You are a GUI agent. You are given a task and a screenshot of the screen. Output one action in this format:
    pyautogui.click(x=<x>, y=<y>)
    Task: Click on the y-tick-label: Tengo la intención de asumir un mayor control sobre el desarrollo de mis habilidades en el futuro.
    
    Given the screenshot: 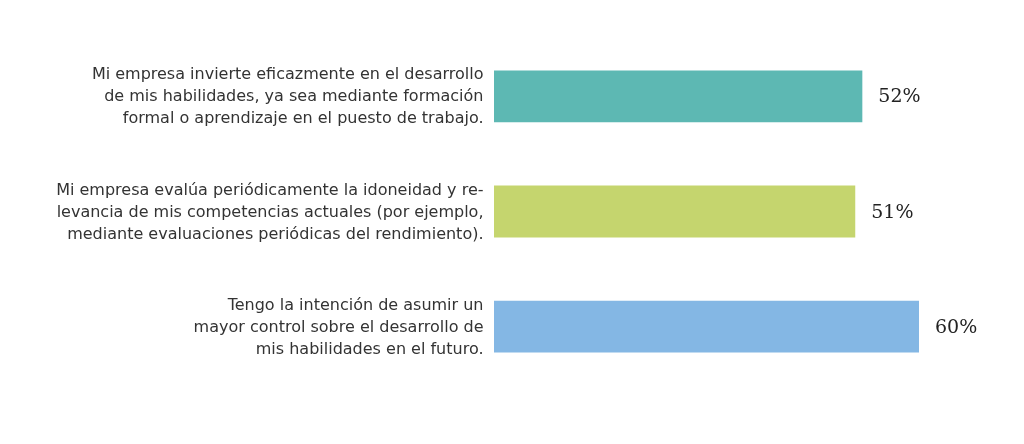 What is the action you would take?
    pyautogui.click(x=338, y=326)
    